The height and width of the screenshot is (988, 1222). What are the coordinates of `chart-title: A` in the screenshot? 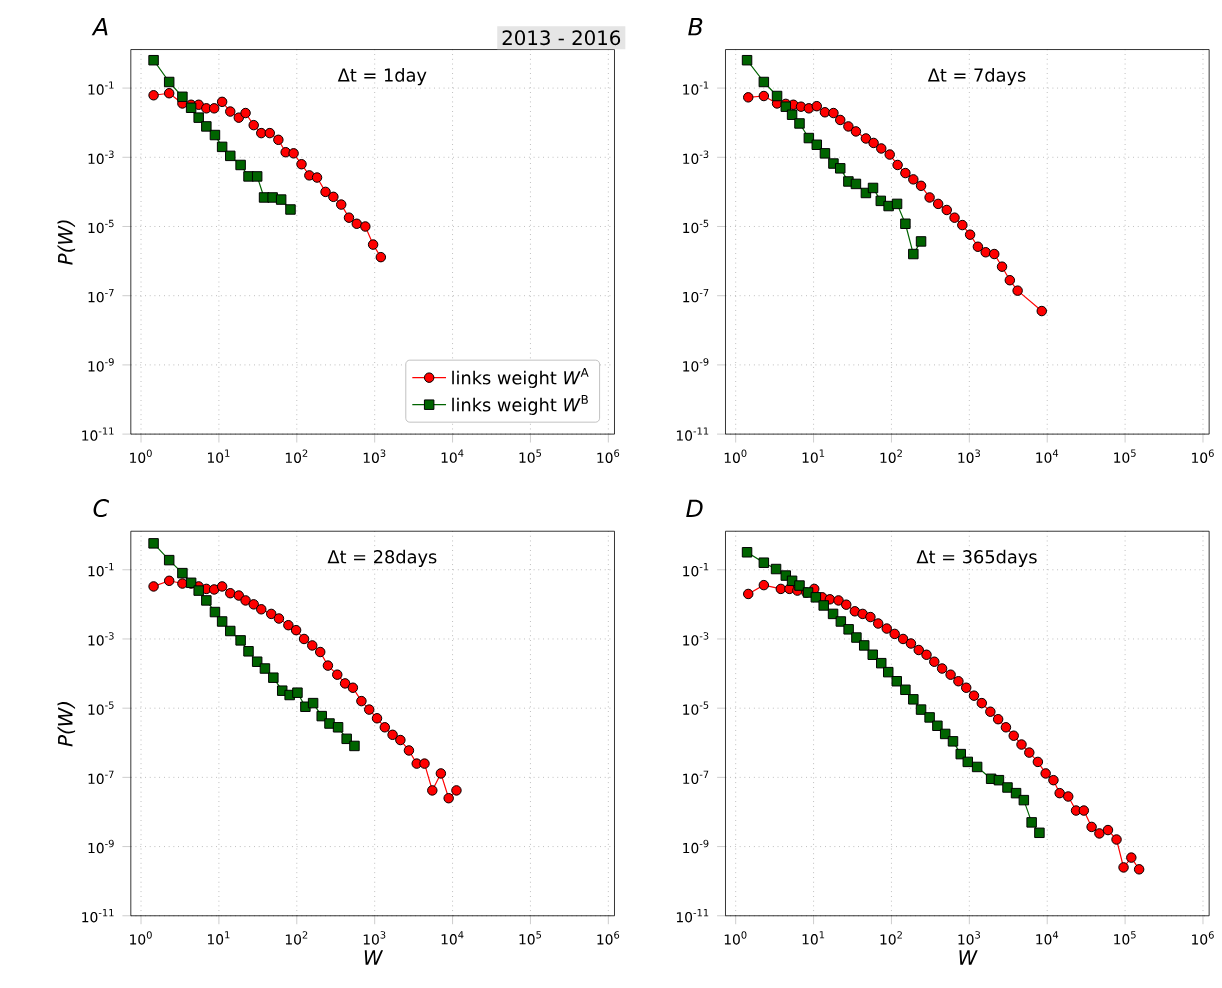 It's located at (99, 27).